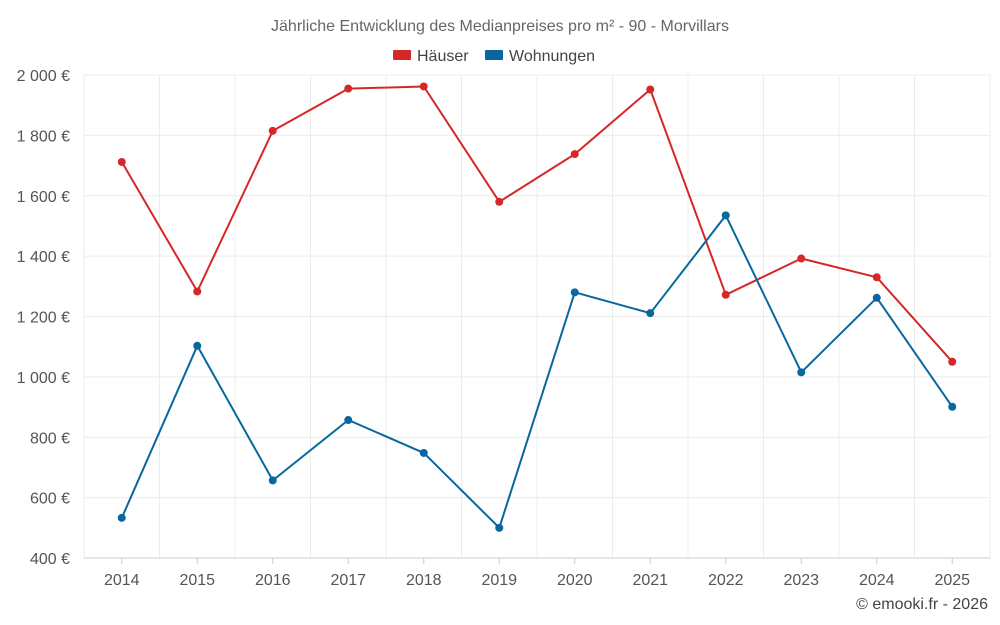  What do you see at coordinates (50, 438) in the screenshot?
I see `y-tick-label: 800 €` at bounding box center [50, 438].